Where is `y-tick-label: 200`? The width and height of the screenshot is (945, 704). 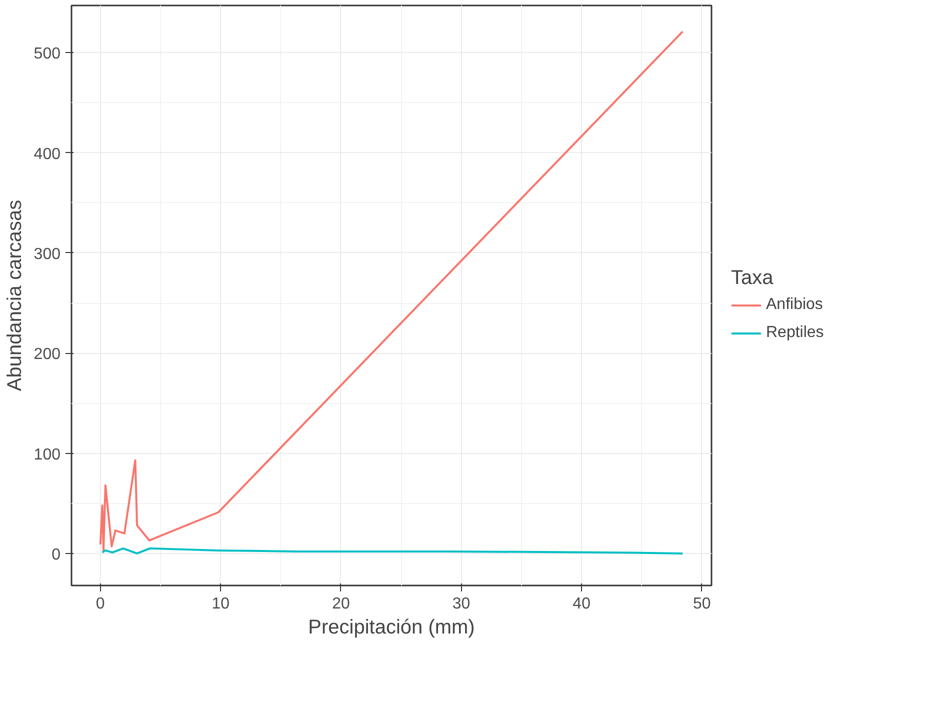 y-tick-label: 200 is located at coordinates (47, 355).